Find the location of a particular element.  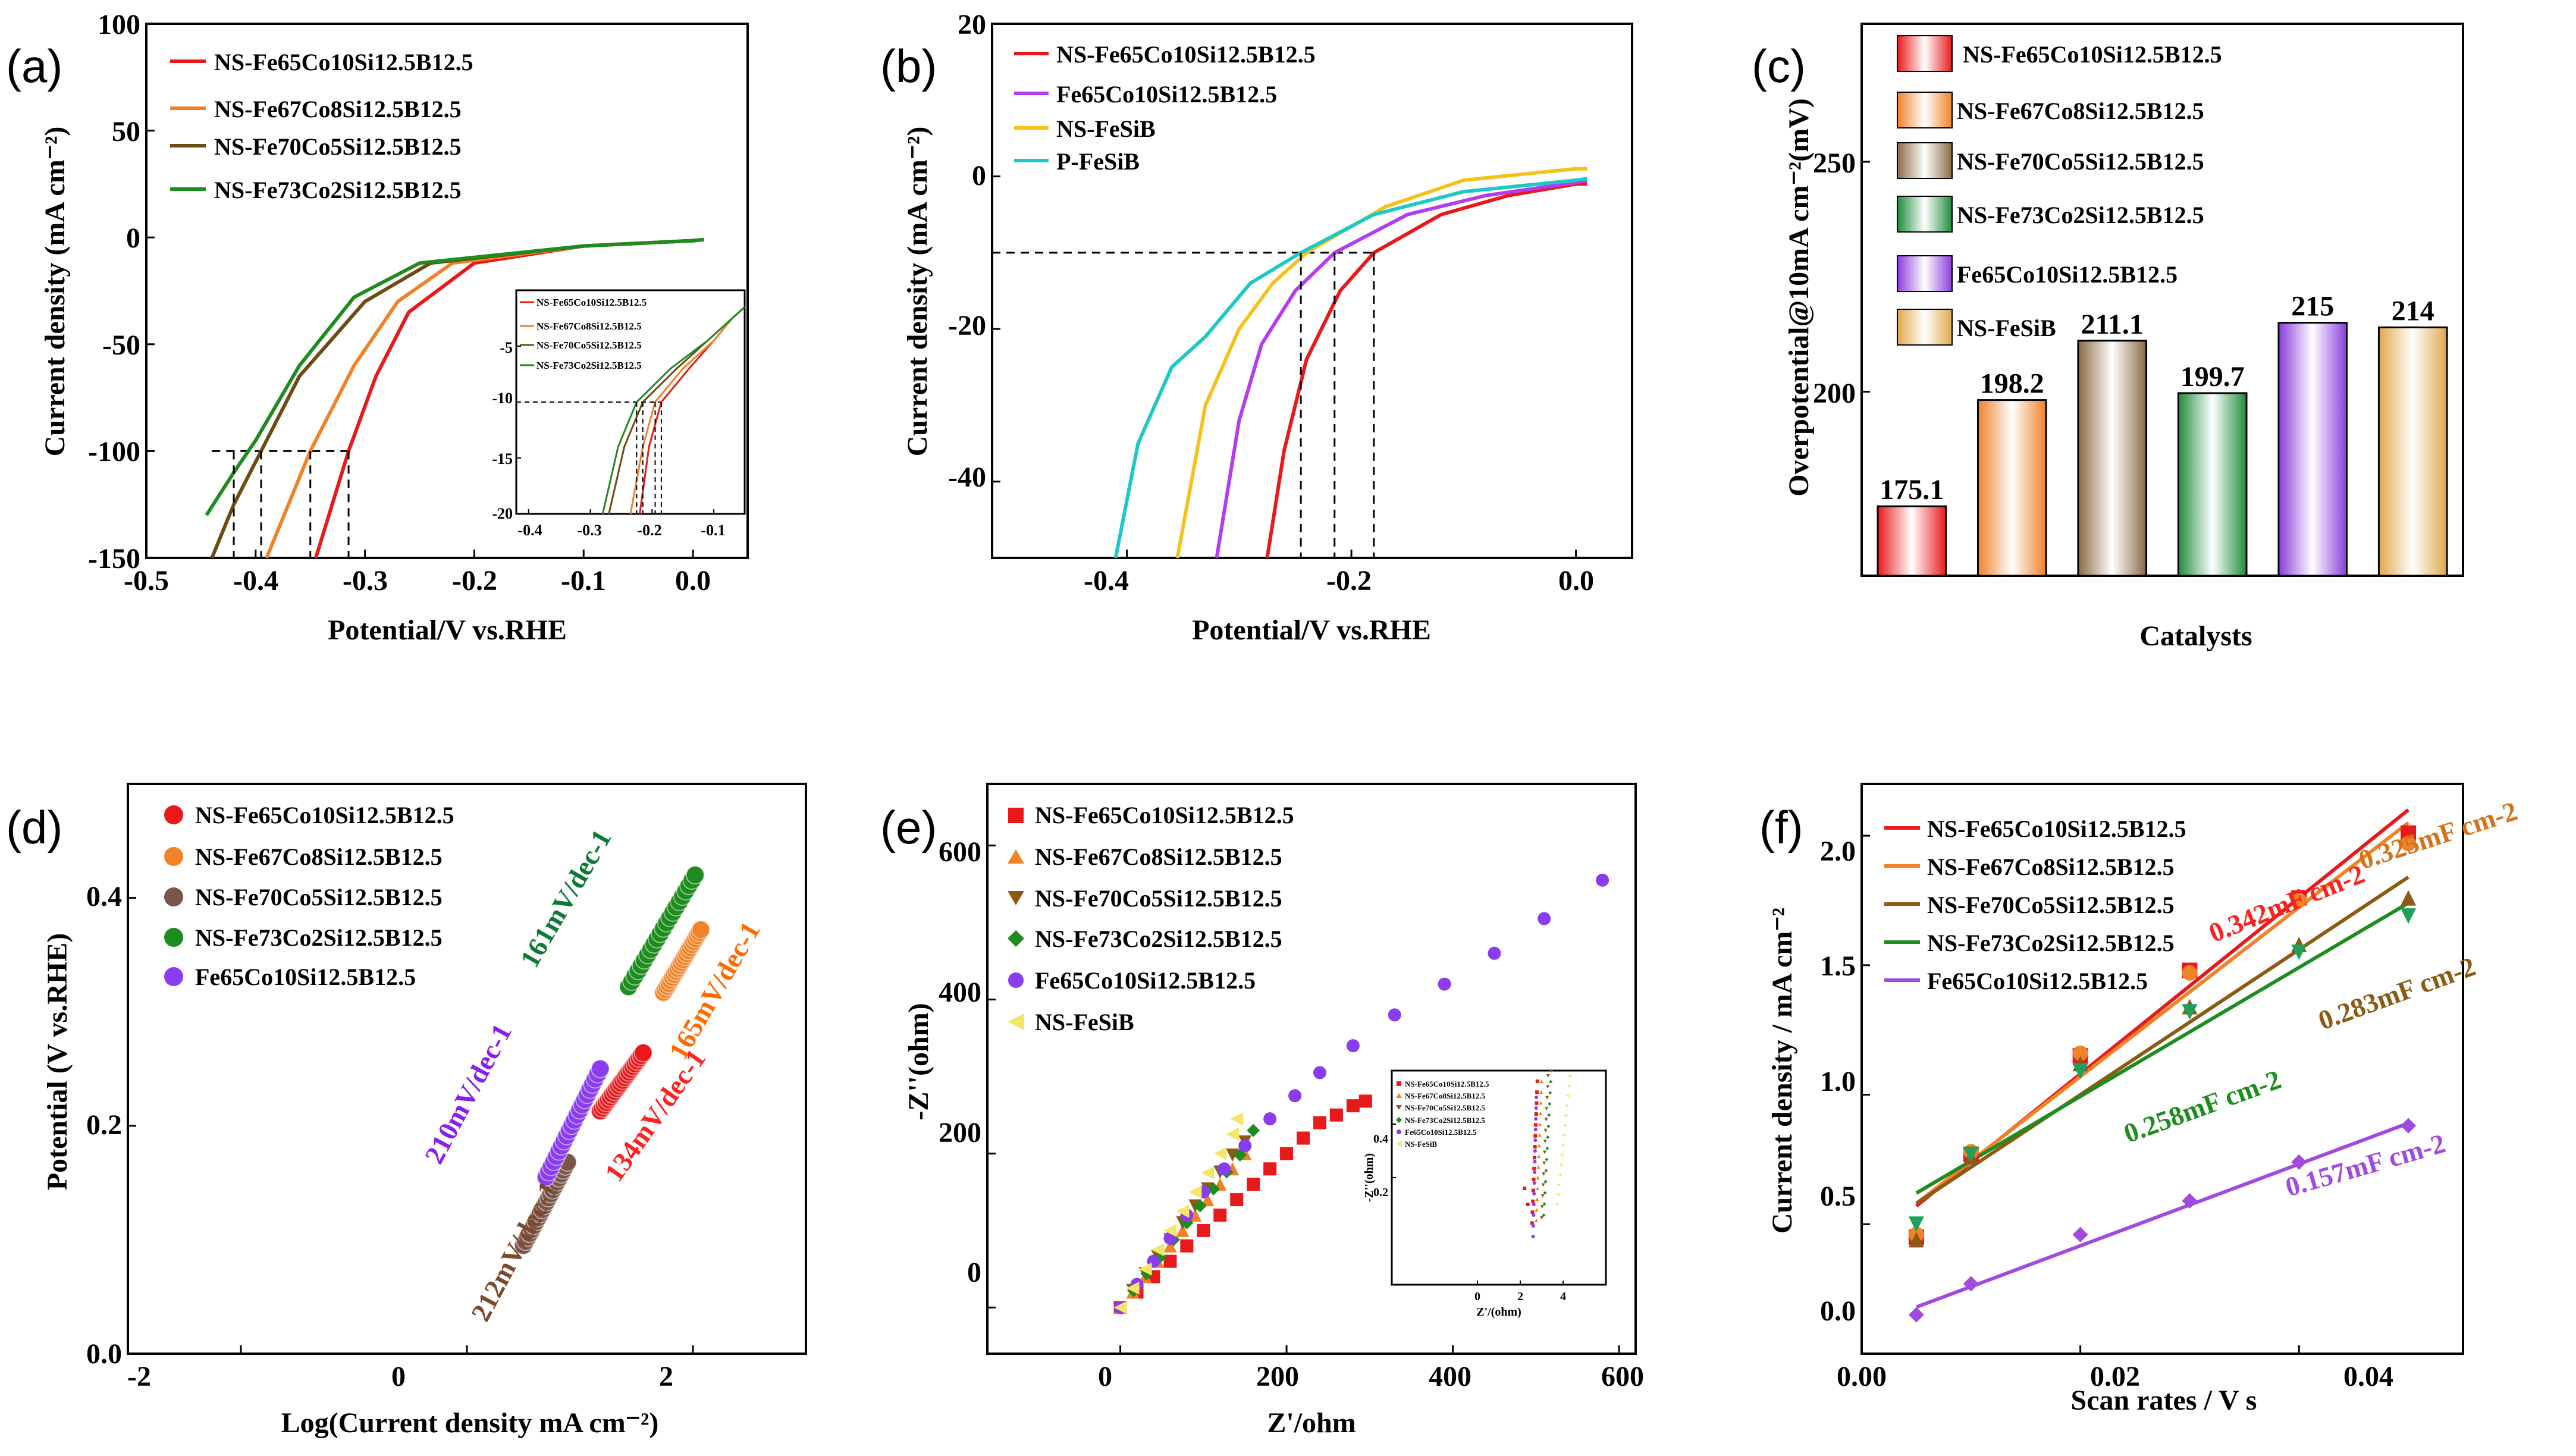

d-legend-label: Fe65Co10Si12.5B12.5 is located at coordinates (305, 977).